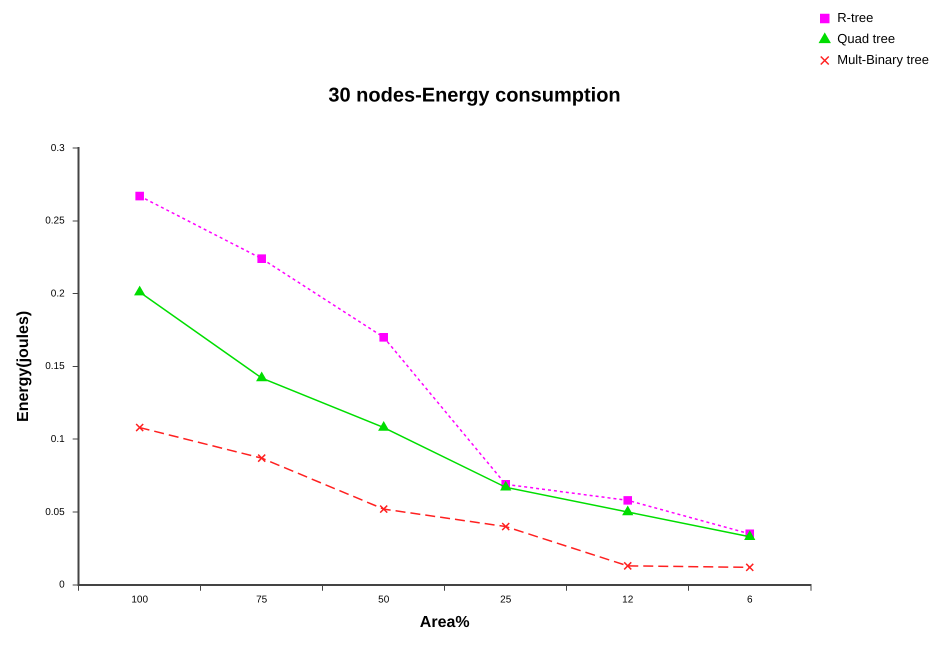 The height and width of the screenshot is (646, 943). I want to click on y-tick-label: 0.1, so click(58, 439).